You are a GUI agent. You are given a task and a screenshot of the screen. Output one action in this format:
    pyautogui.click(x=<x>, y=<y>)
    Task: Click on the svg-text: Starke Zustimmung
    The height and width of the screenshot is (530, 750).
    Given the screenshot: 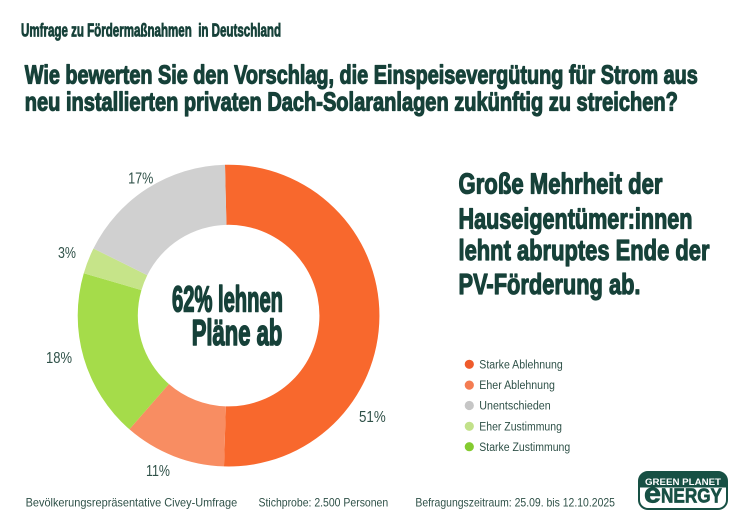 What is the action you would take?
    pyautogui.click(x=524, y=448)
    